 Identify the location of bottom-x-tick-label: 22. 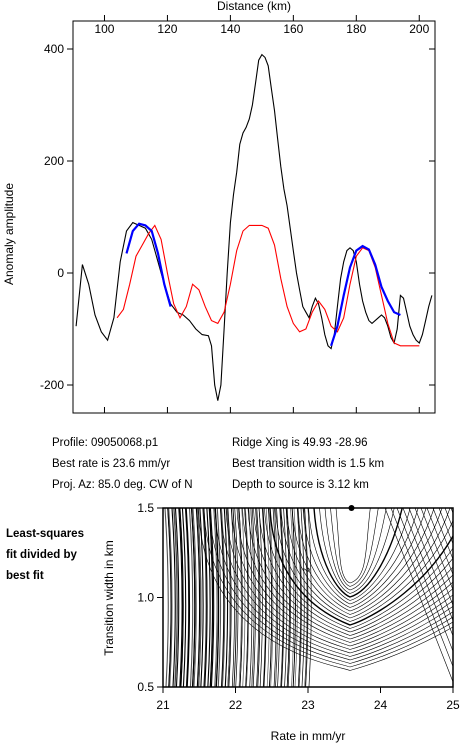
(236, 705).